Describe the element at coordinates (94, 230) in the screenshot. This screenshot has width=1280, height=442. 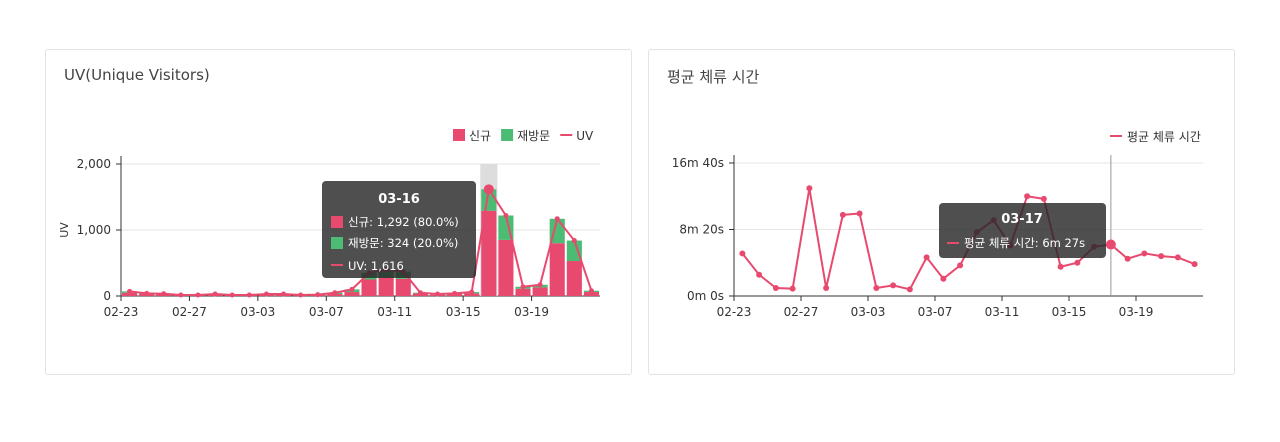
I see `y-tick-label: 1,000` at that location.